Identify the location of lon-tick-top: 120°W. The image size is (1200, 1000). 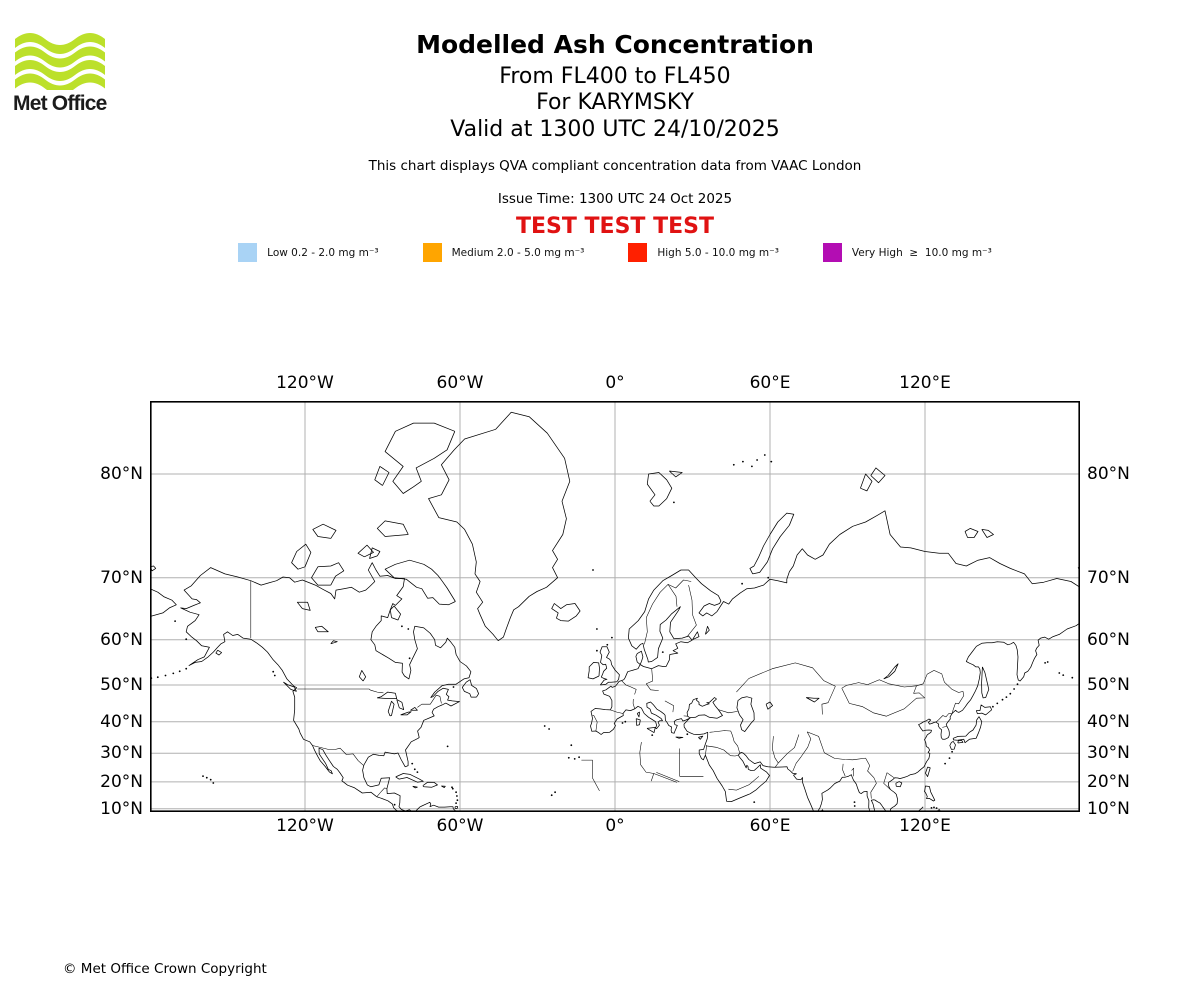
(305, 383).